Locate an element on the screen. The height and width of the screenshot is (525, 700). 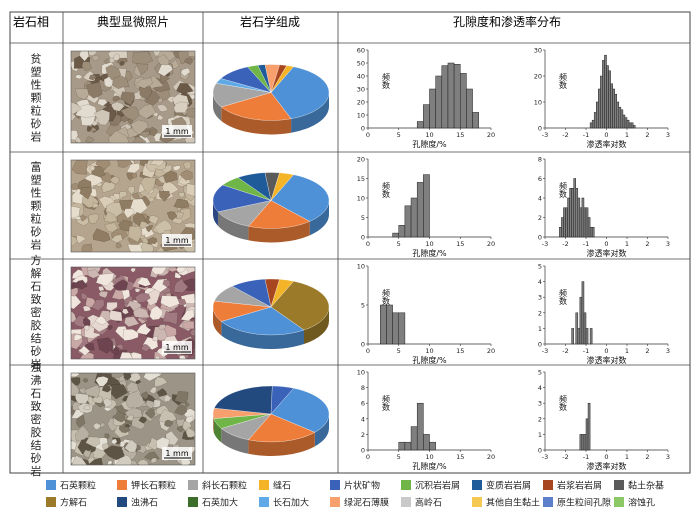
y-tick-label: 50 is located at coordinates (361, 64).